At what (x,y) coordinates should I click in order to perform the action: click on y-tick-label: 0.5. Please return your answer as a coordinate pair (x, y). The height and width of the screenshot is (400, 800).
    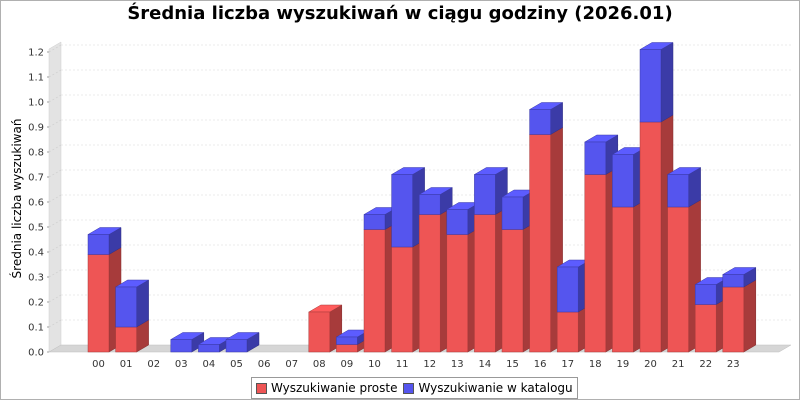
    Looking at the image, I should click on (36, 228).